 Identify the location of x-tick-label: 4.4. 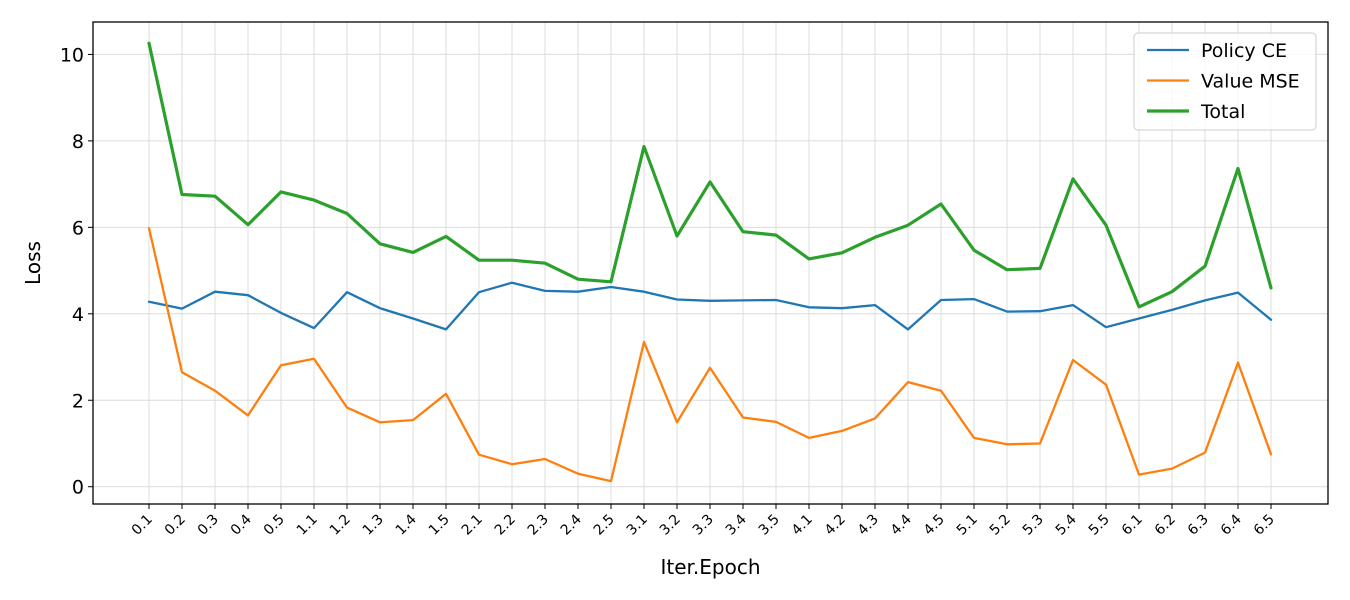
(901, 524).